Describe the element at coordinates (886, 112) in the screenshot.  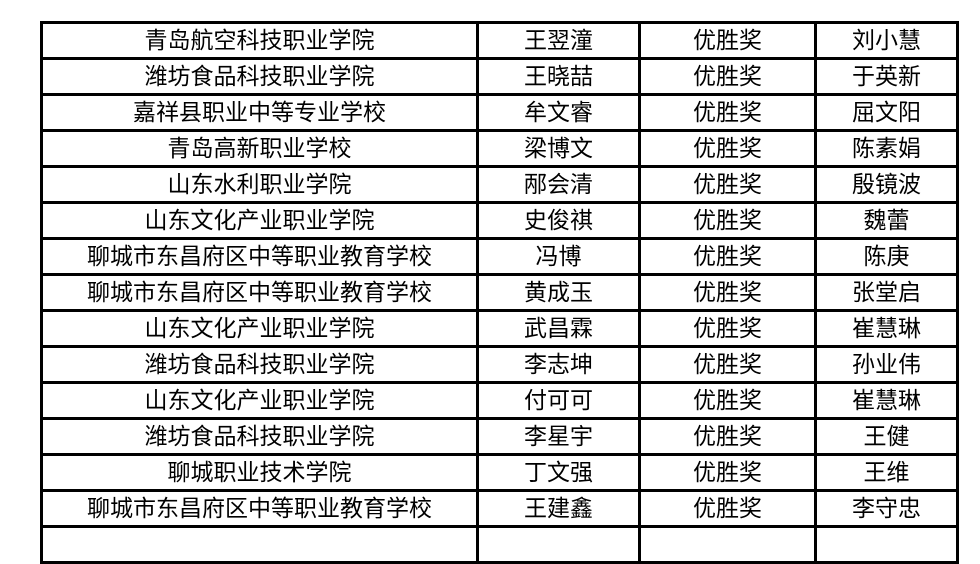
I see `teacher-cell: 屈文阳` at that location.